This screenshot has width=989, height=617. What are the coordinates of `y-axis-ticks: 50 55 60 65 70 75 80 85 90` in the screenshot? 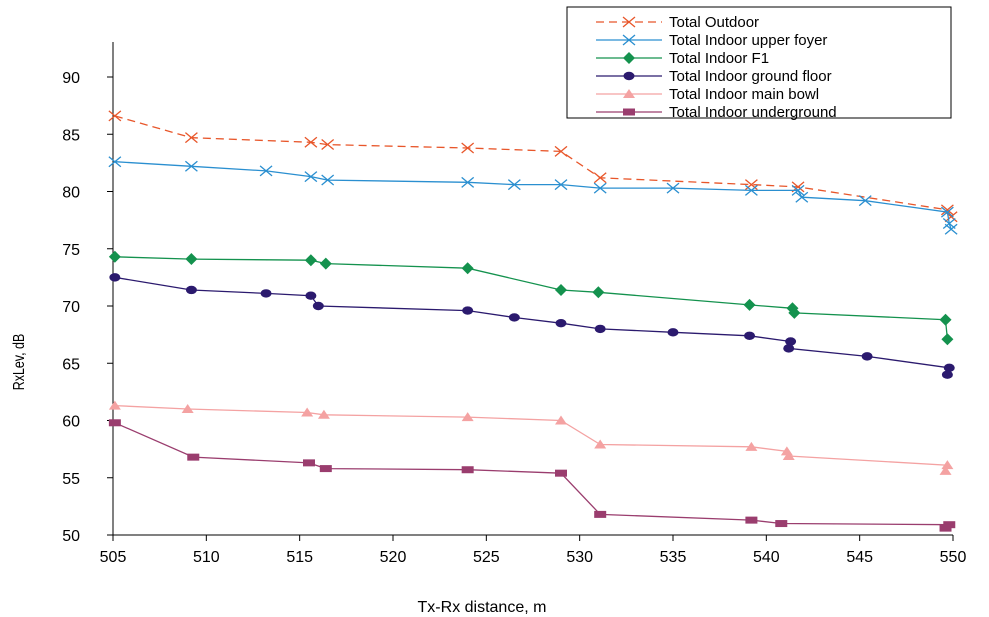 It's located at (87, 307).